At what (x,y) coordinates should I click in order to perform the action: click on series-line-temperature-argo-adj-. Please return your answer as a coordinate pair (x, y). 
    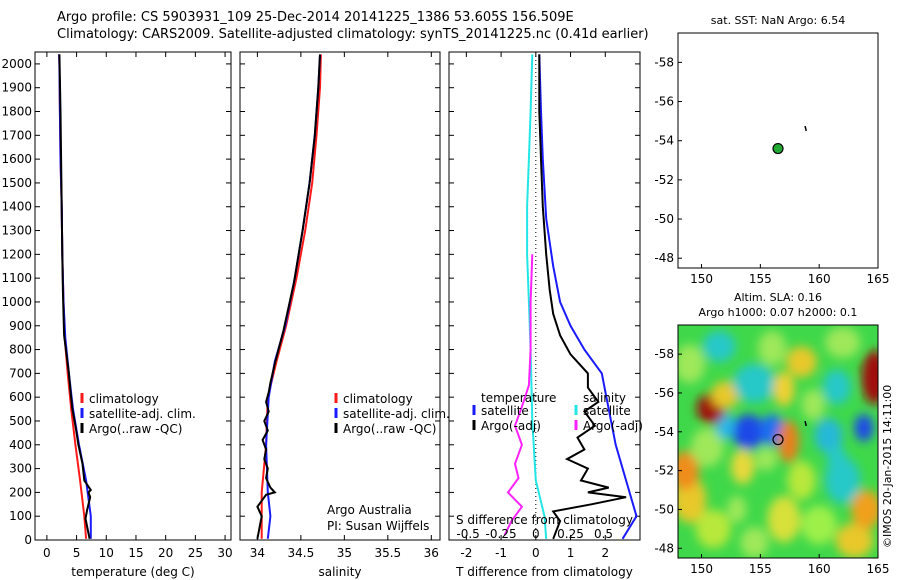
    Looking at the image, I should click on (582, 297).